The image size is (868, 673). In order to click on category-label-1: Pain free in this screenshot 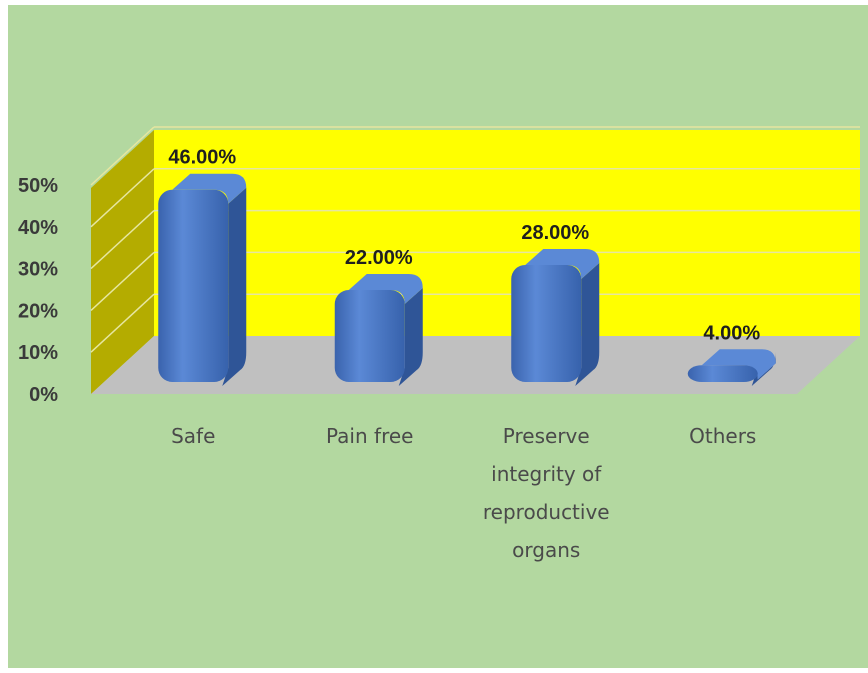, I will do `click(369, 436)`.